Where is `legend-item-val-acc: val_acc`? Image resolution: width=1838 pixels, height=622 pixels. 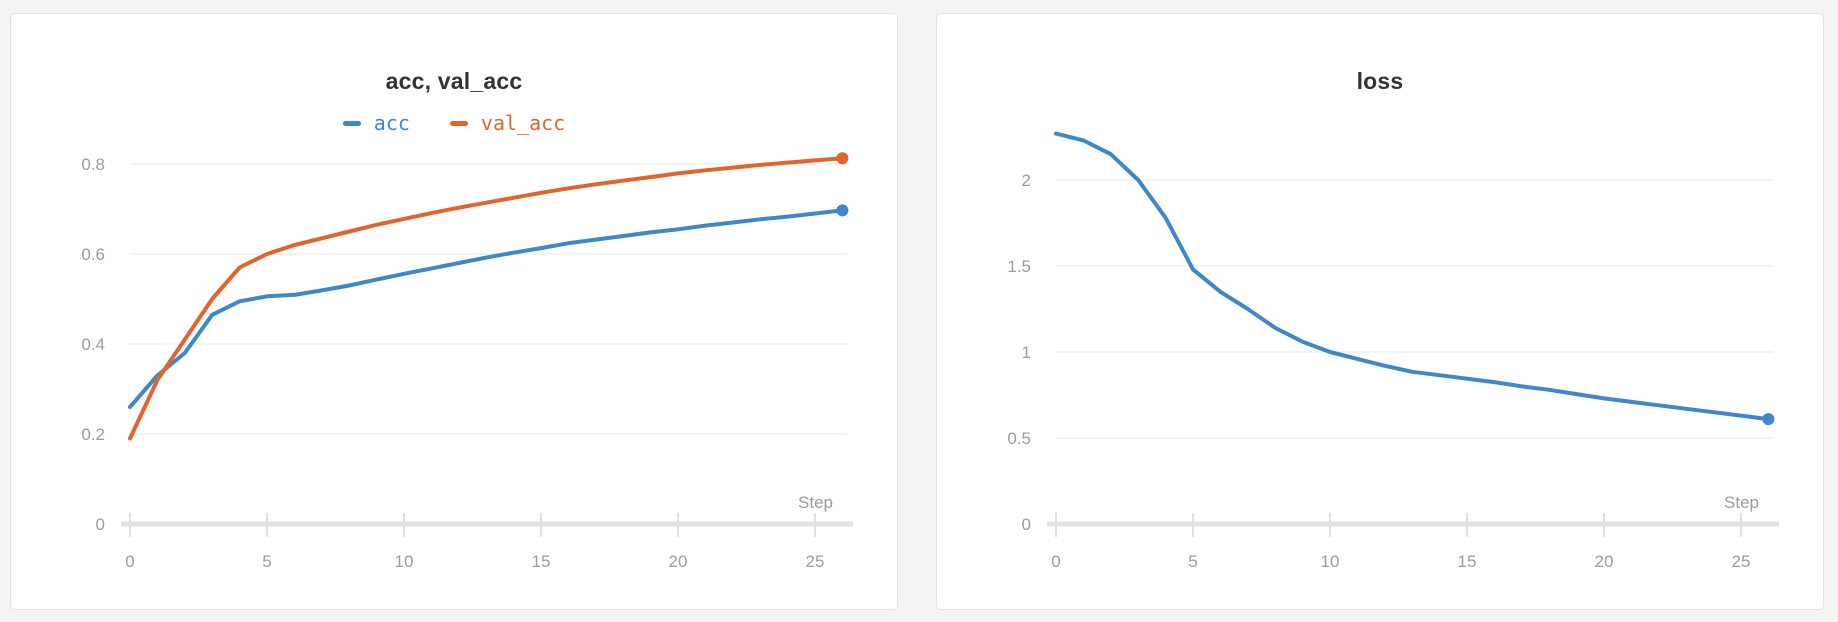 legend-item-val-acc: val_acc is located at coordinates (507, 123).